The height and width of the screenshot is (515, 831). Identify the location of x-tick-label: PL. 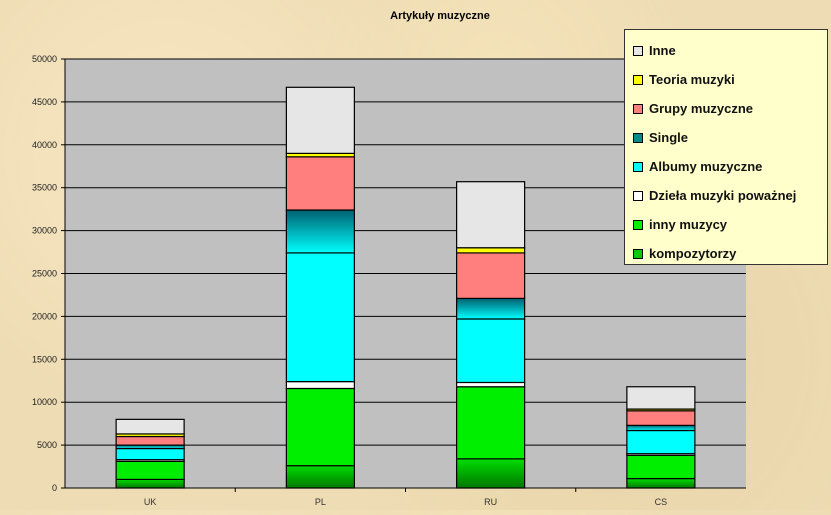
(320, 502).